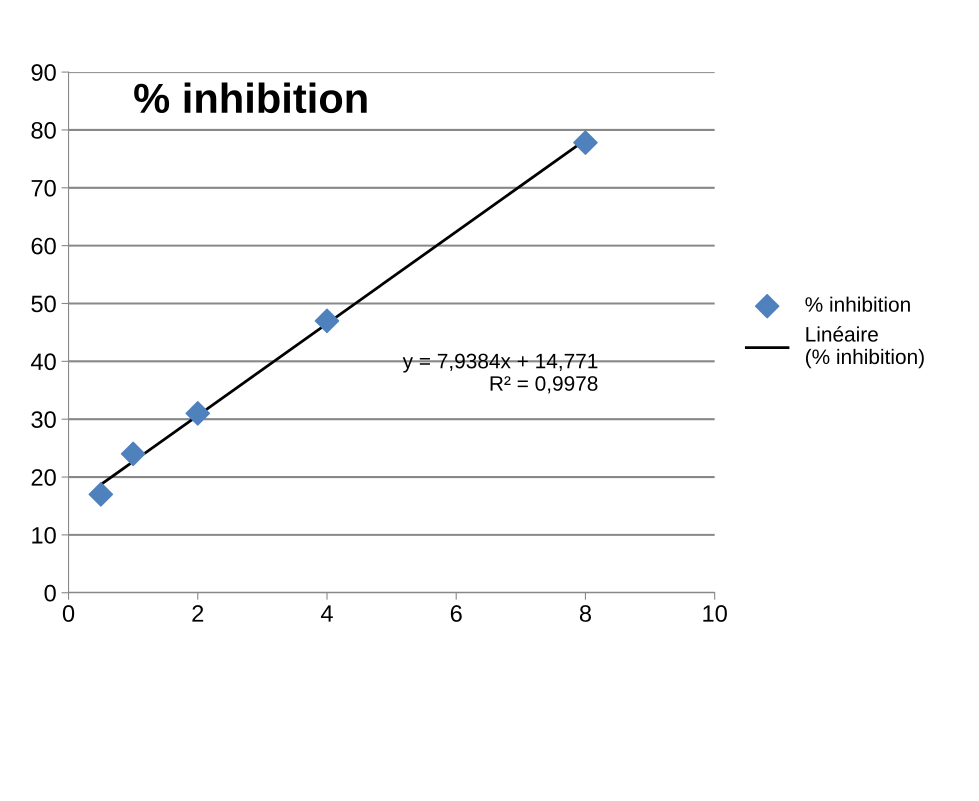 The width and height of the screenshot is (979, 801). Describe the element at coordinates (43, 361) in the screenshot. I see `y-tick-label: 40` at that location.